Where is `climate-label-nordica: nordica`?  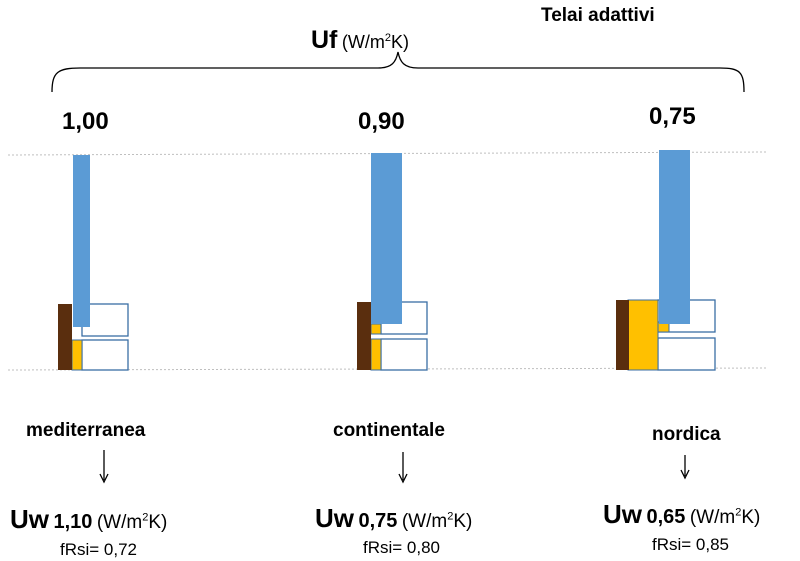 climate-label-nordica: nordica is located at coordinates (686, 434).